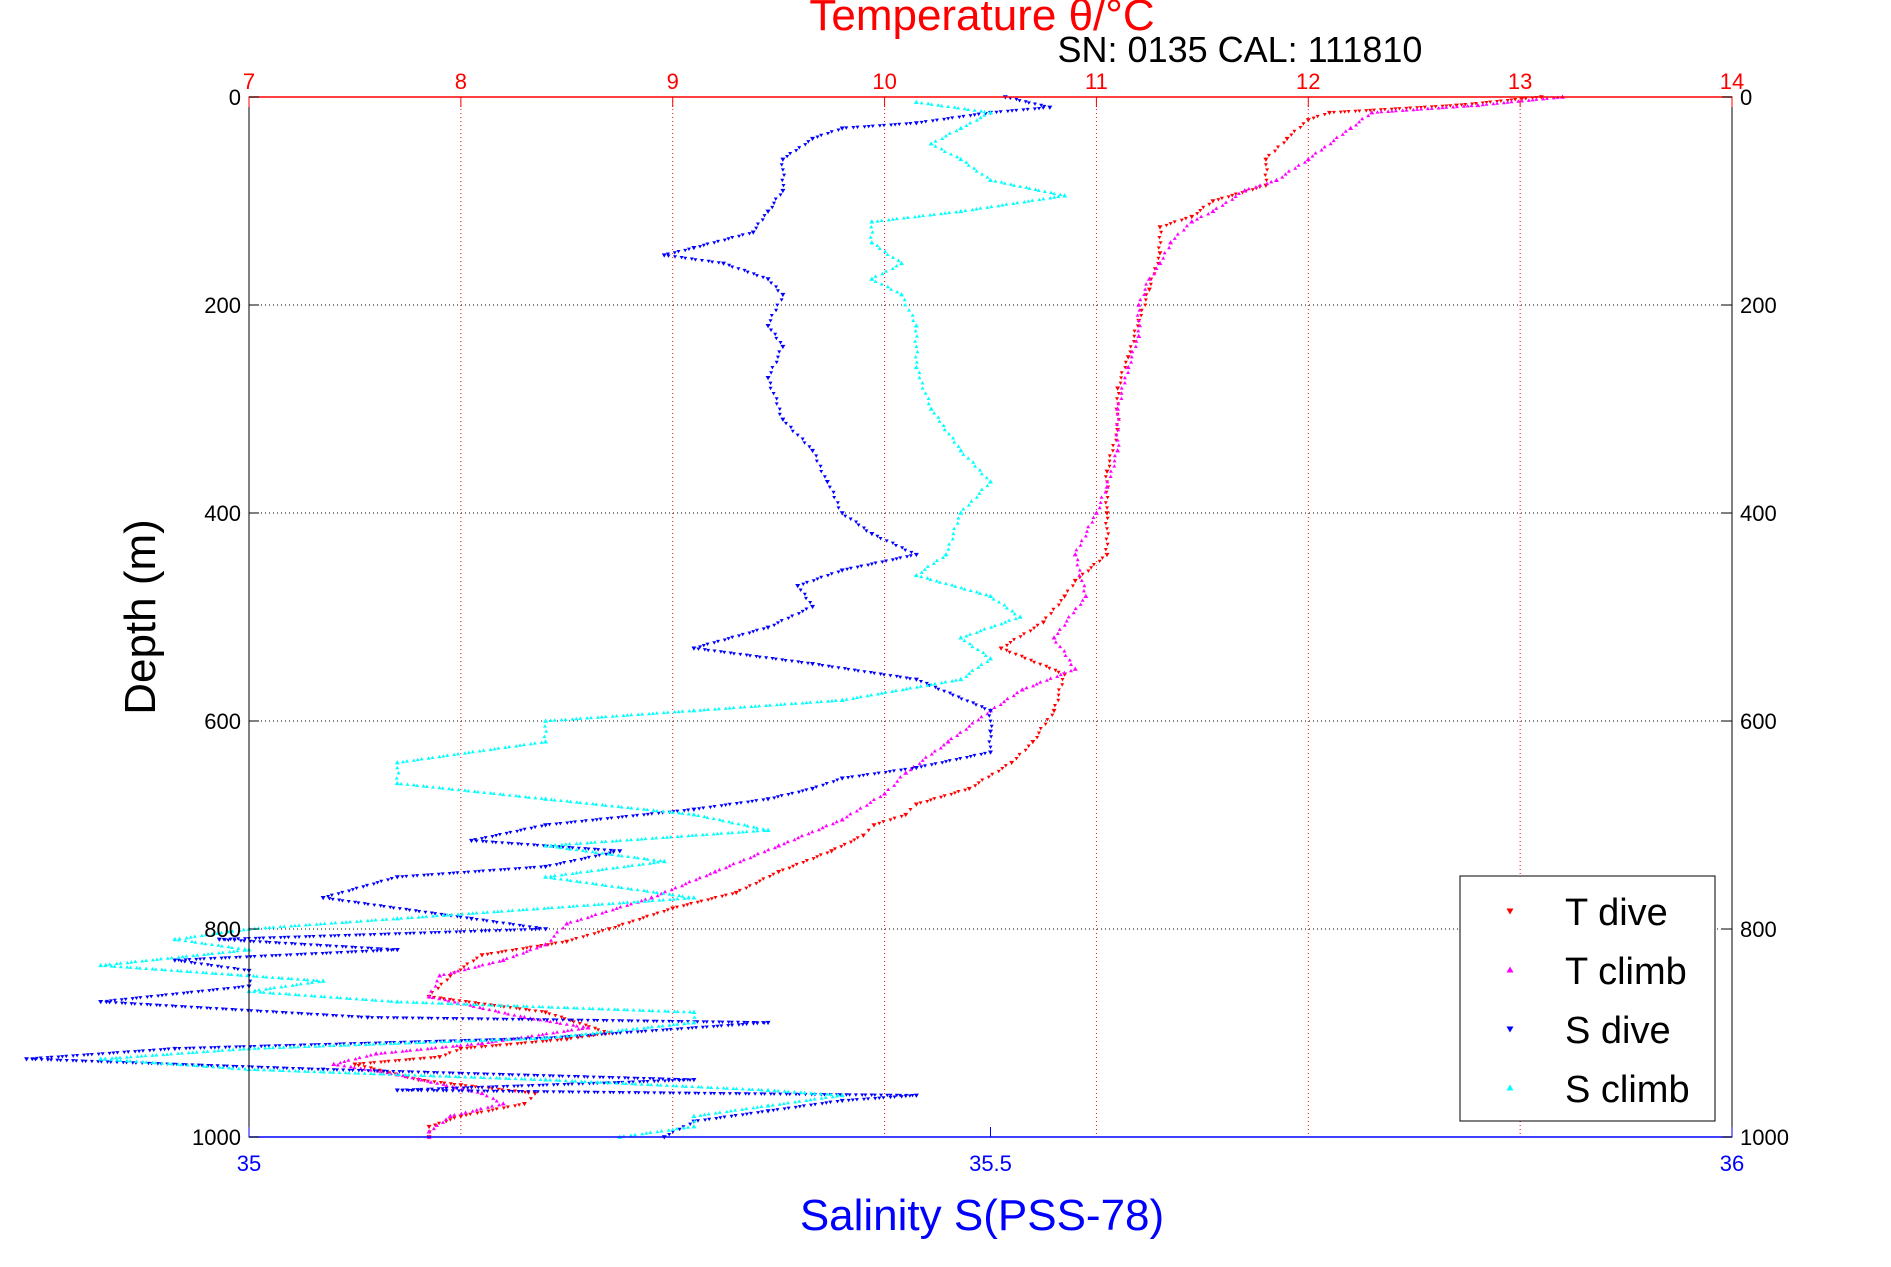 This screenshot has width=1891, height=1267. I want to click on depth-tick-label-left: 200, so click(222, 305).